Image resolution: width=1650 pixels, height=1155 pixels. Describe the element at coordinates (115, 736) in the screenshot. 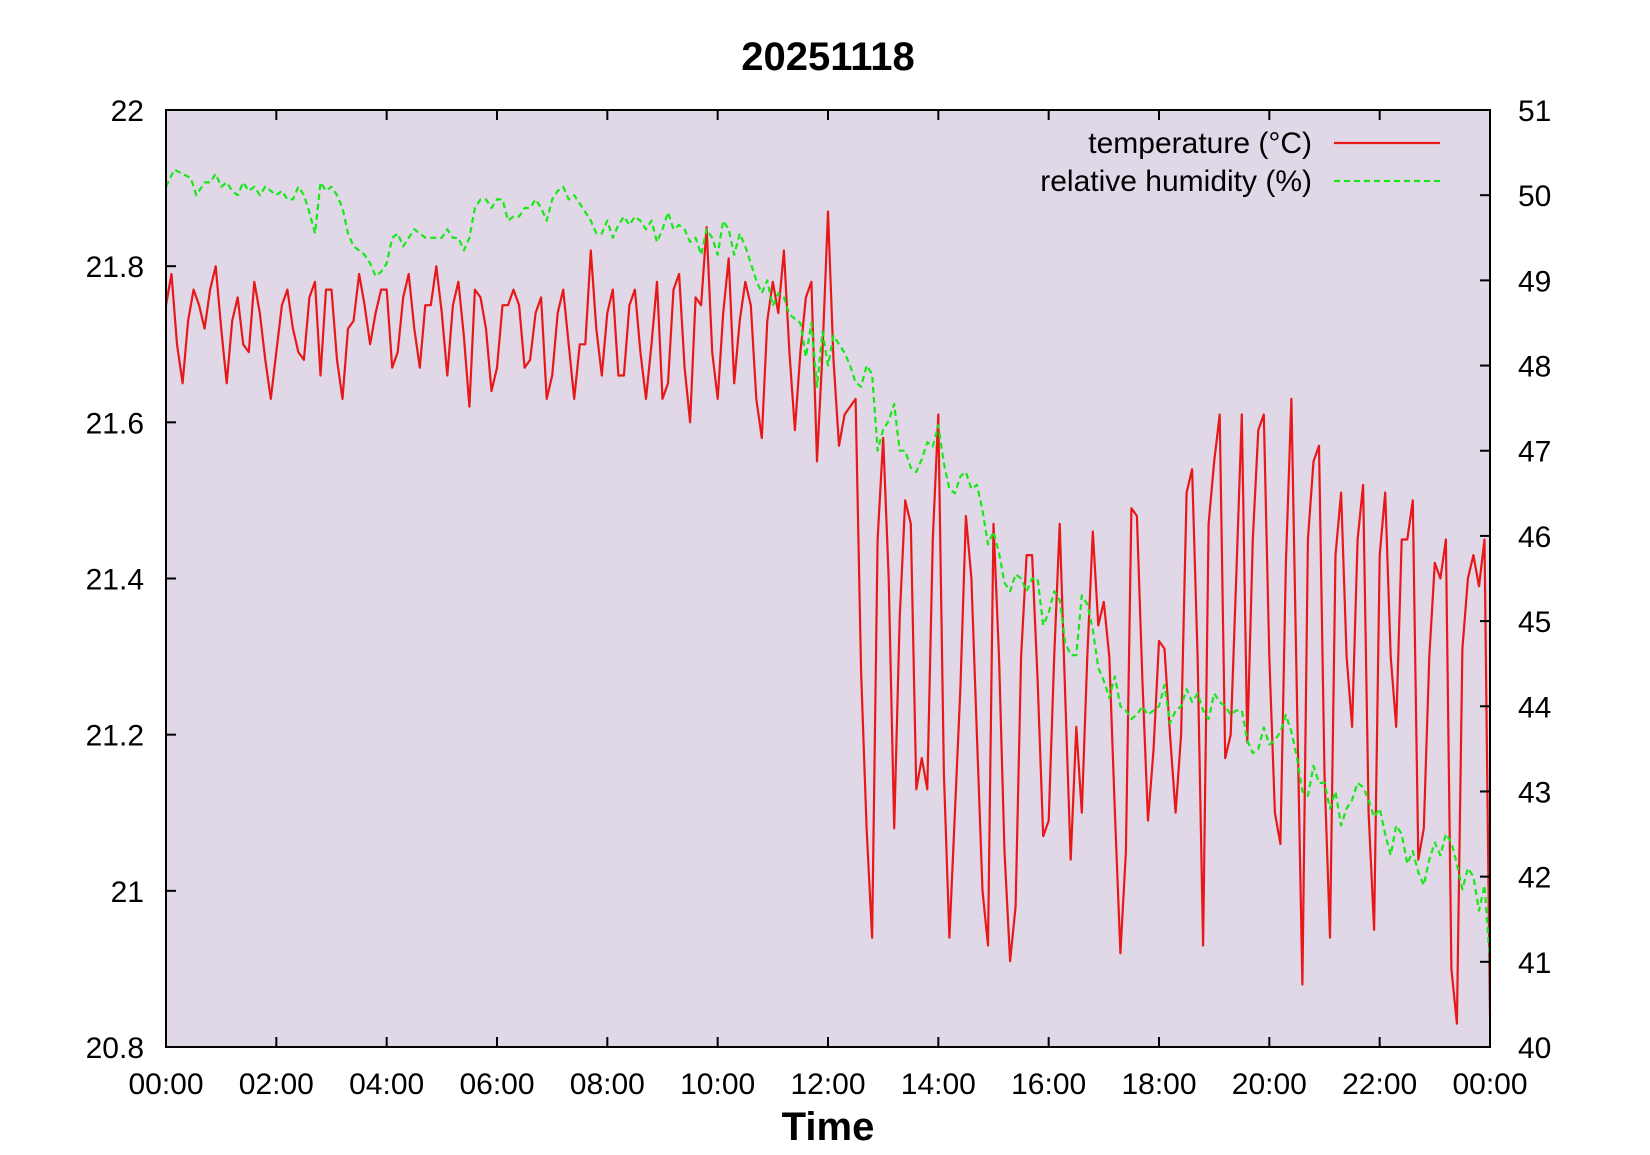

I see `y-tick-label: 21.2` at that location.